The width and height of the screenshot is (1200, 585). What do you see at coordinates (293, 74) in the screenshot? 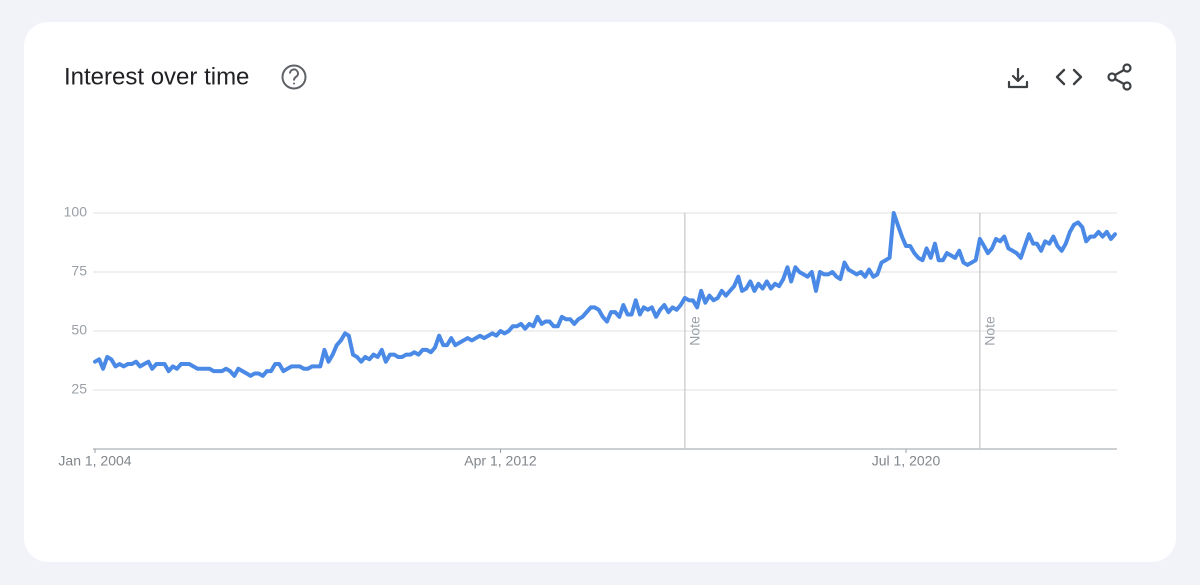
I see `help-mark` at bounding box center [293, 74].